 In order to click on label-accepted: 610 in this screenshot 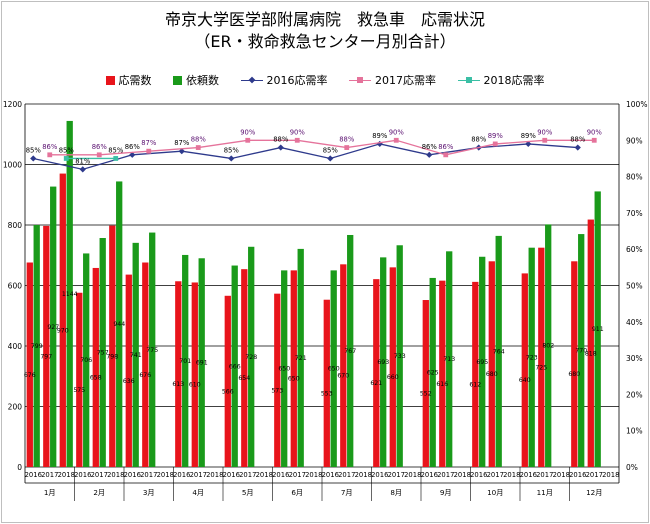, I will do `click(195, 385)`.